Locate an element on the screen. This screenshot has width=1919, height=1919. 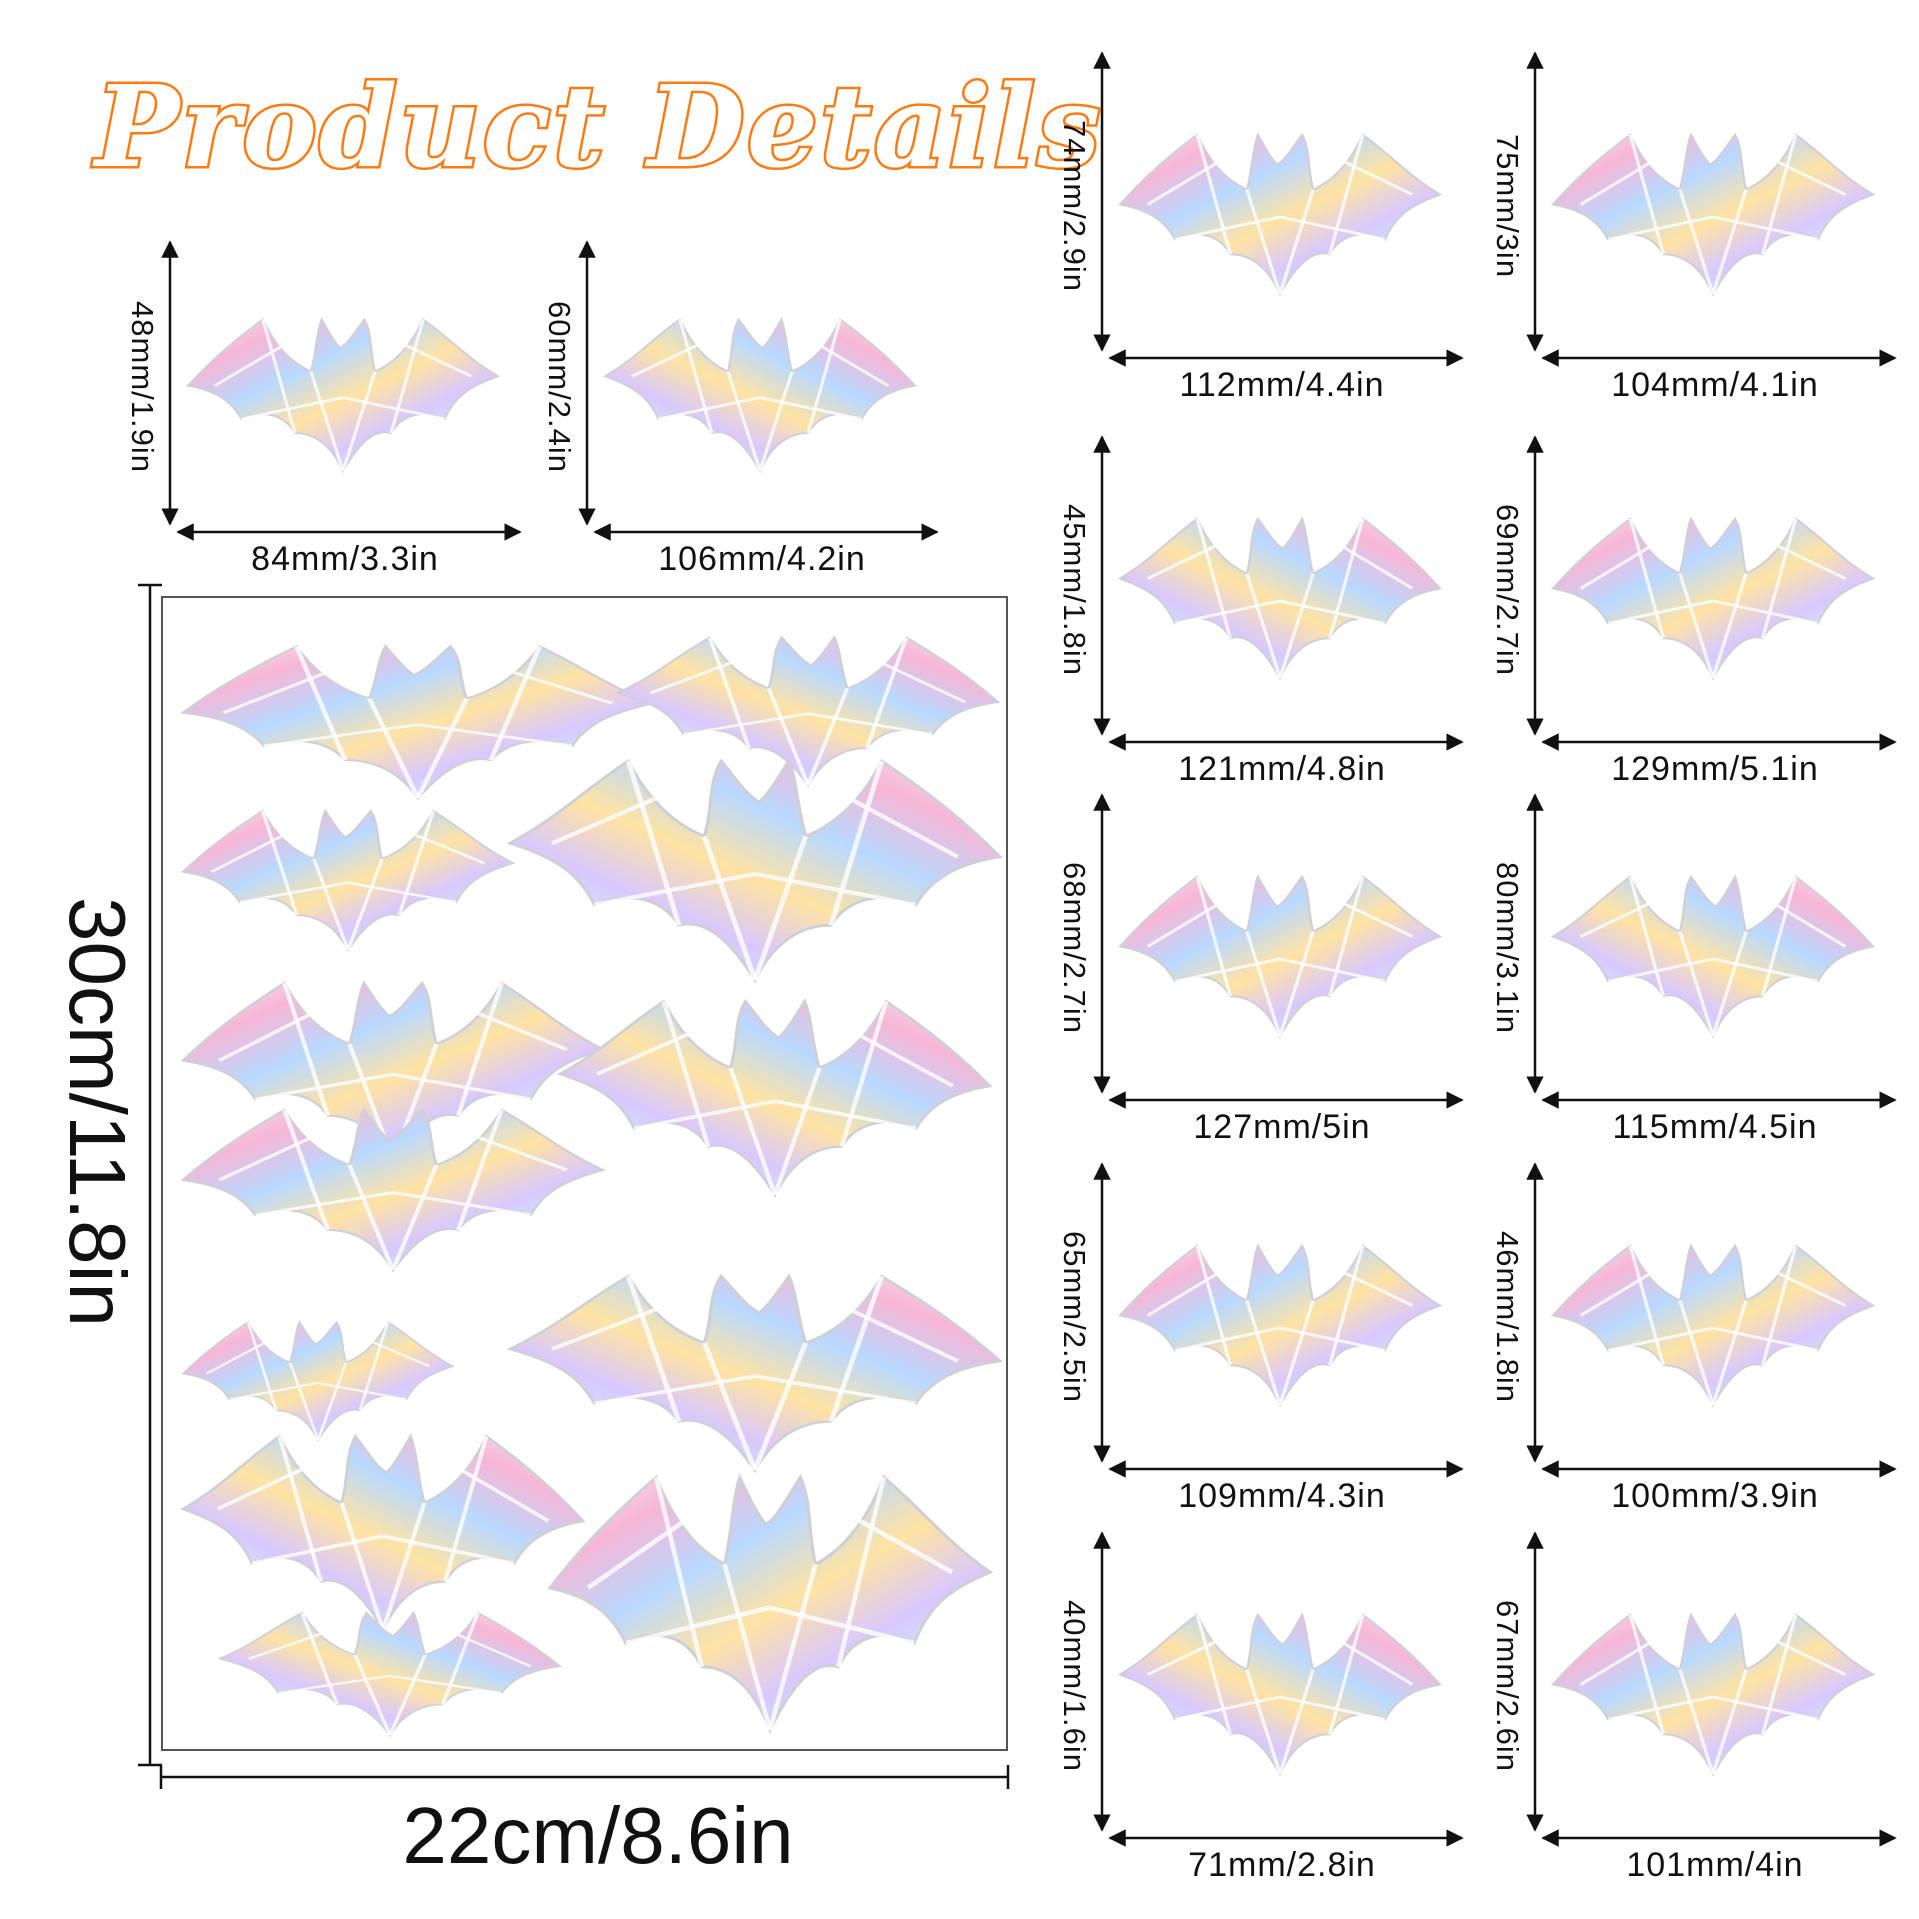
decal-width-label: 71mm/2.8in is located at coordinates (1282, 1865).